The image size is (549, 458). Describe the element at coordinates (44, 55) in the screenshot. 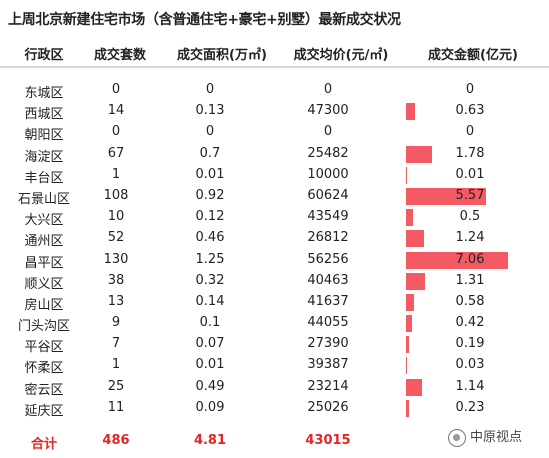

I see `header-district: 行政区` at that location.